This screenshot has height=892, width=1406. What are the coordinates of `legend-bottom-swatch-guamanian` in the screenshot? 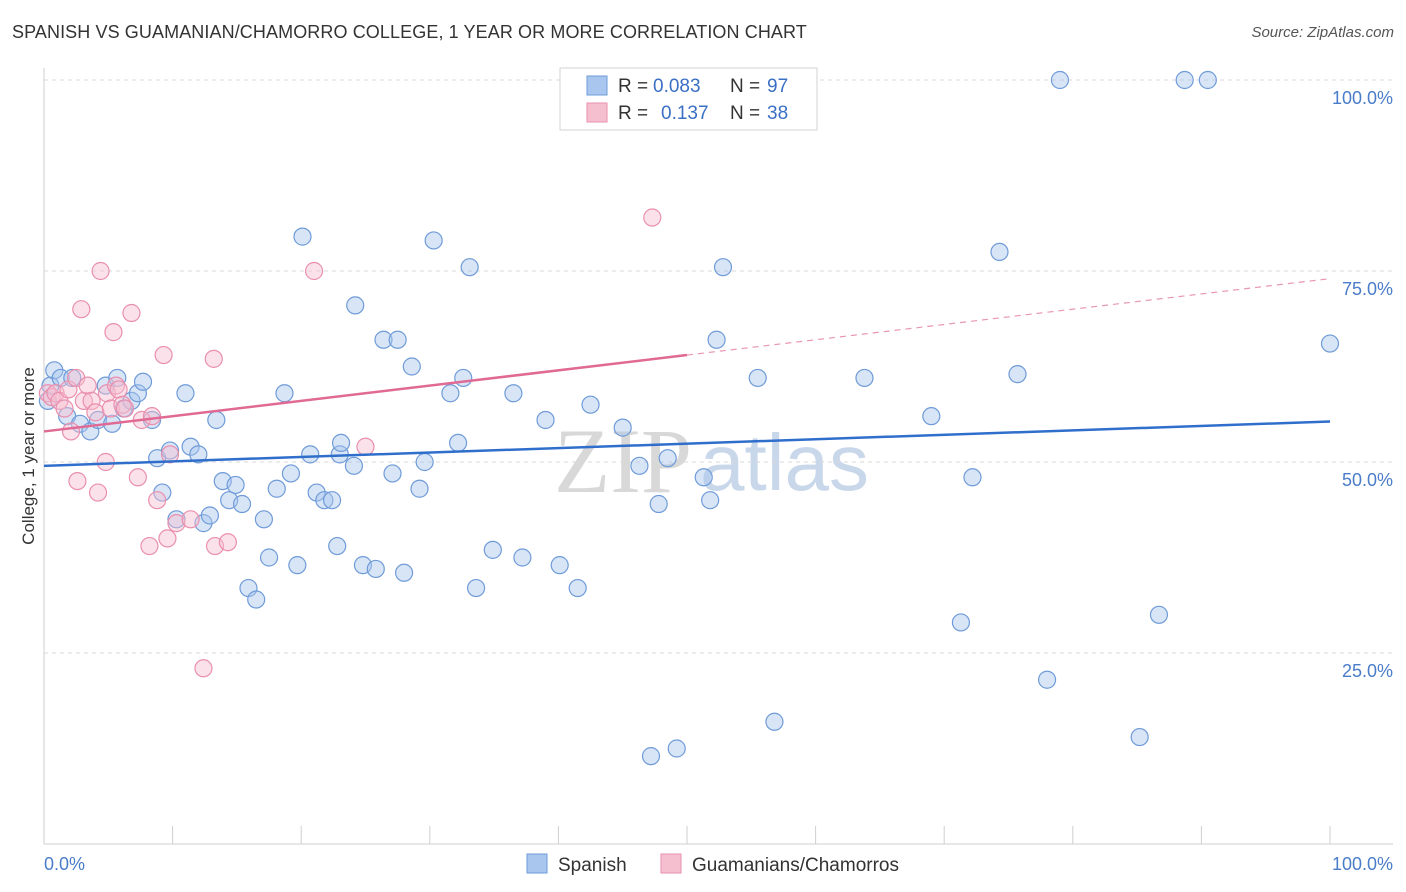 It's located at (671, 863).